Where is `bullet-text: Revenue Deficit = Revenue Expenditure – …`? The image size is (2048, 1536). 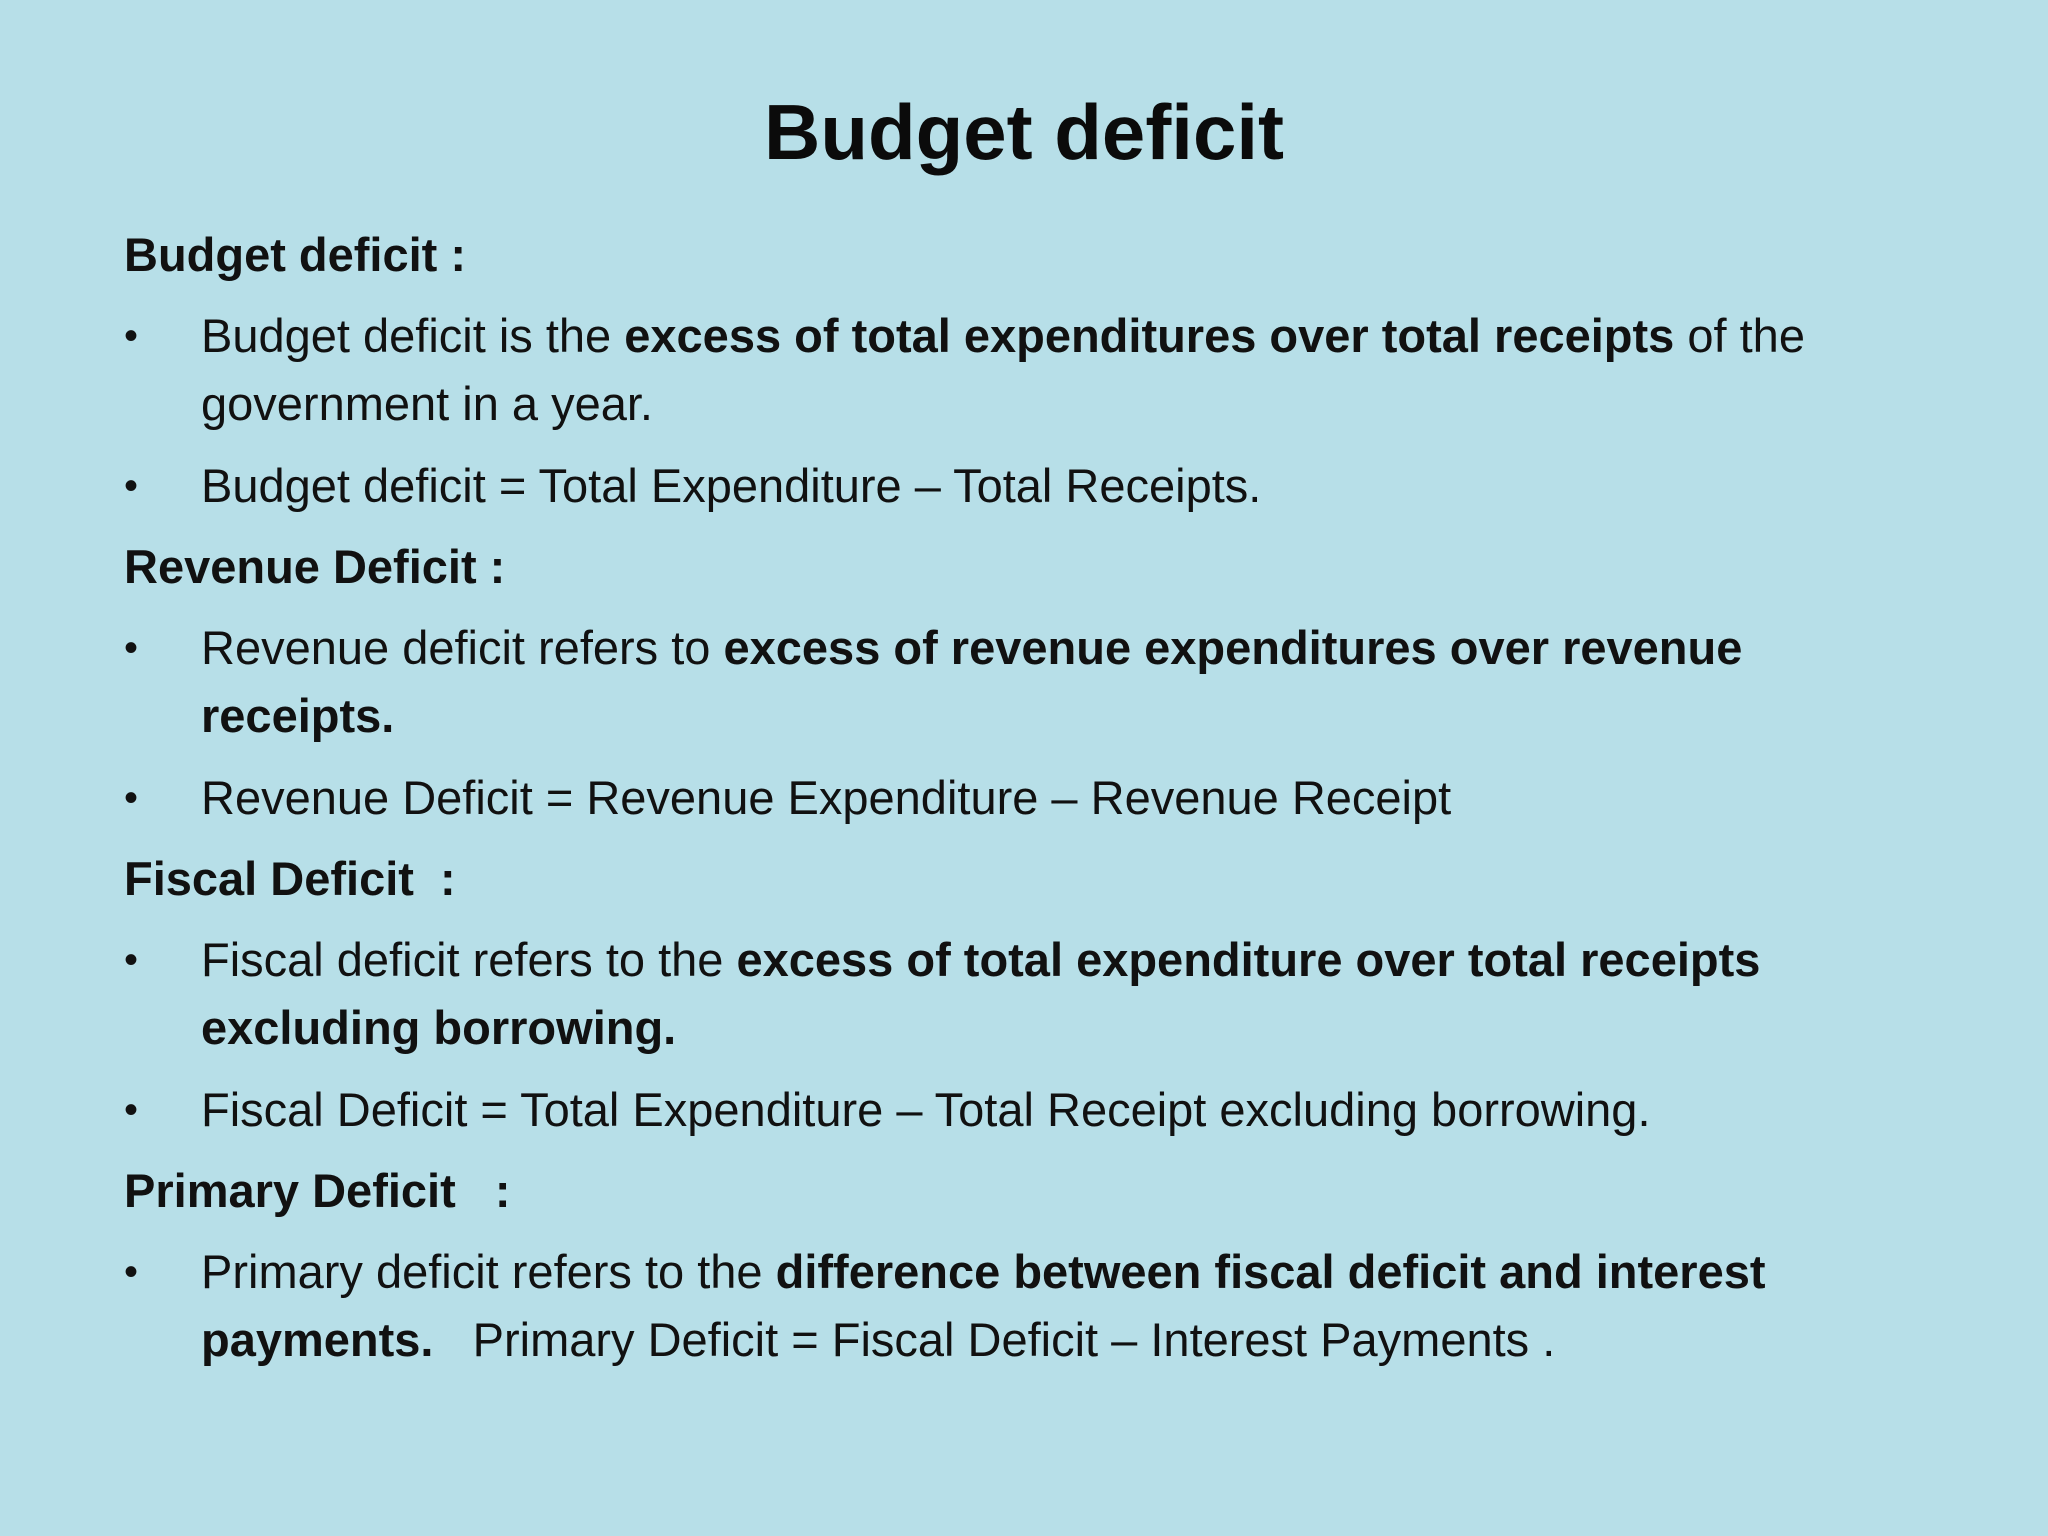 bullet-text: Revenue Deficit = Revenue Expenditure – … is located at coordinates (826, 797).